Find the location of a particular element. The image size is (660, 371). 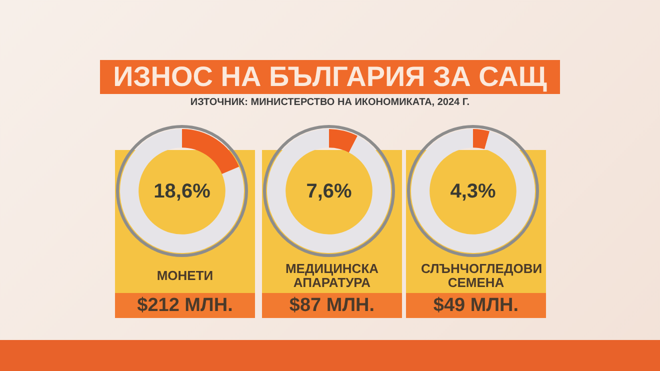

text: ИЗНОС НА БЪЛГАРИЯ ЗА САЩ is located at coordinates (330, 77).